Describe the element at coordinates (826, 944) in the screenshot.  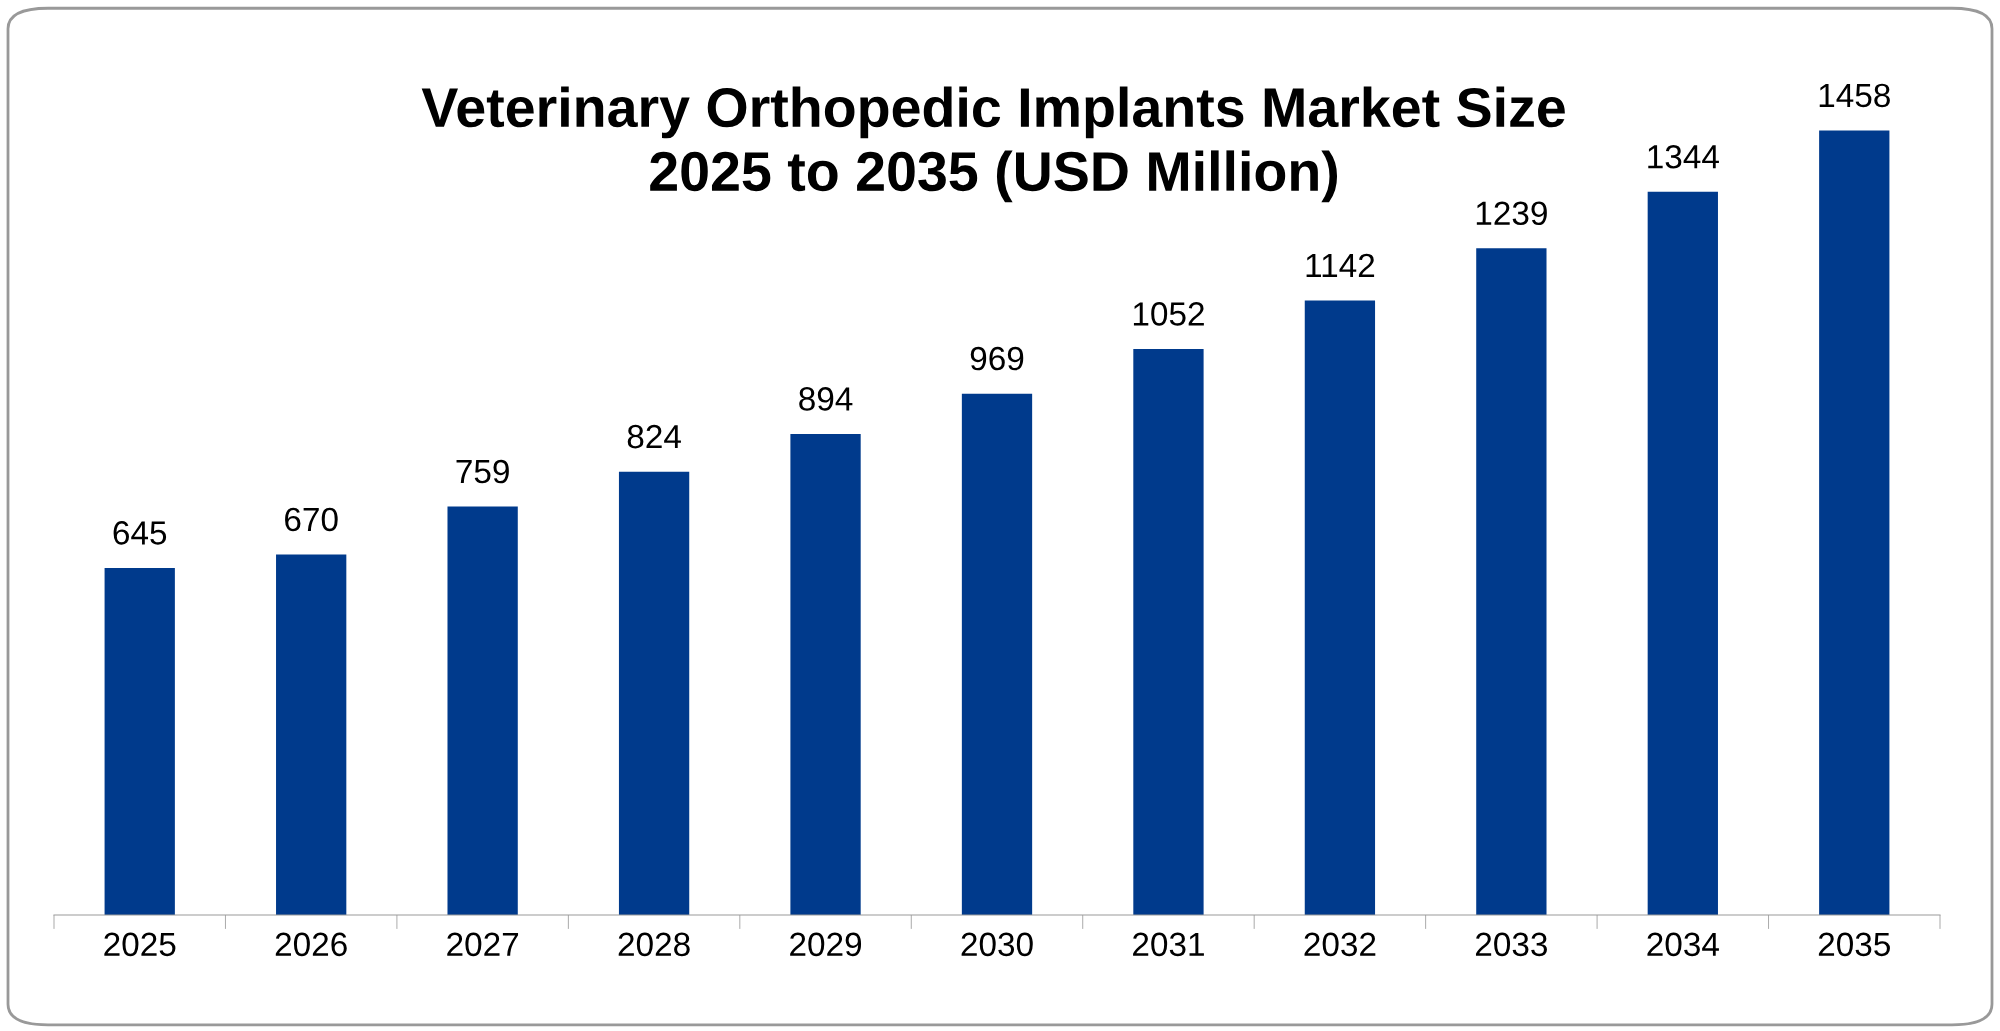
I see `x-tick-label: 2029` at that location.